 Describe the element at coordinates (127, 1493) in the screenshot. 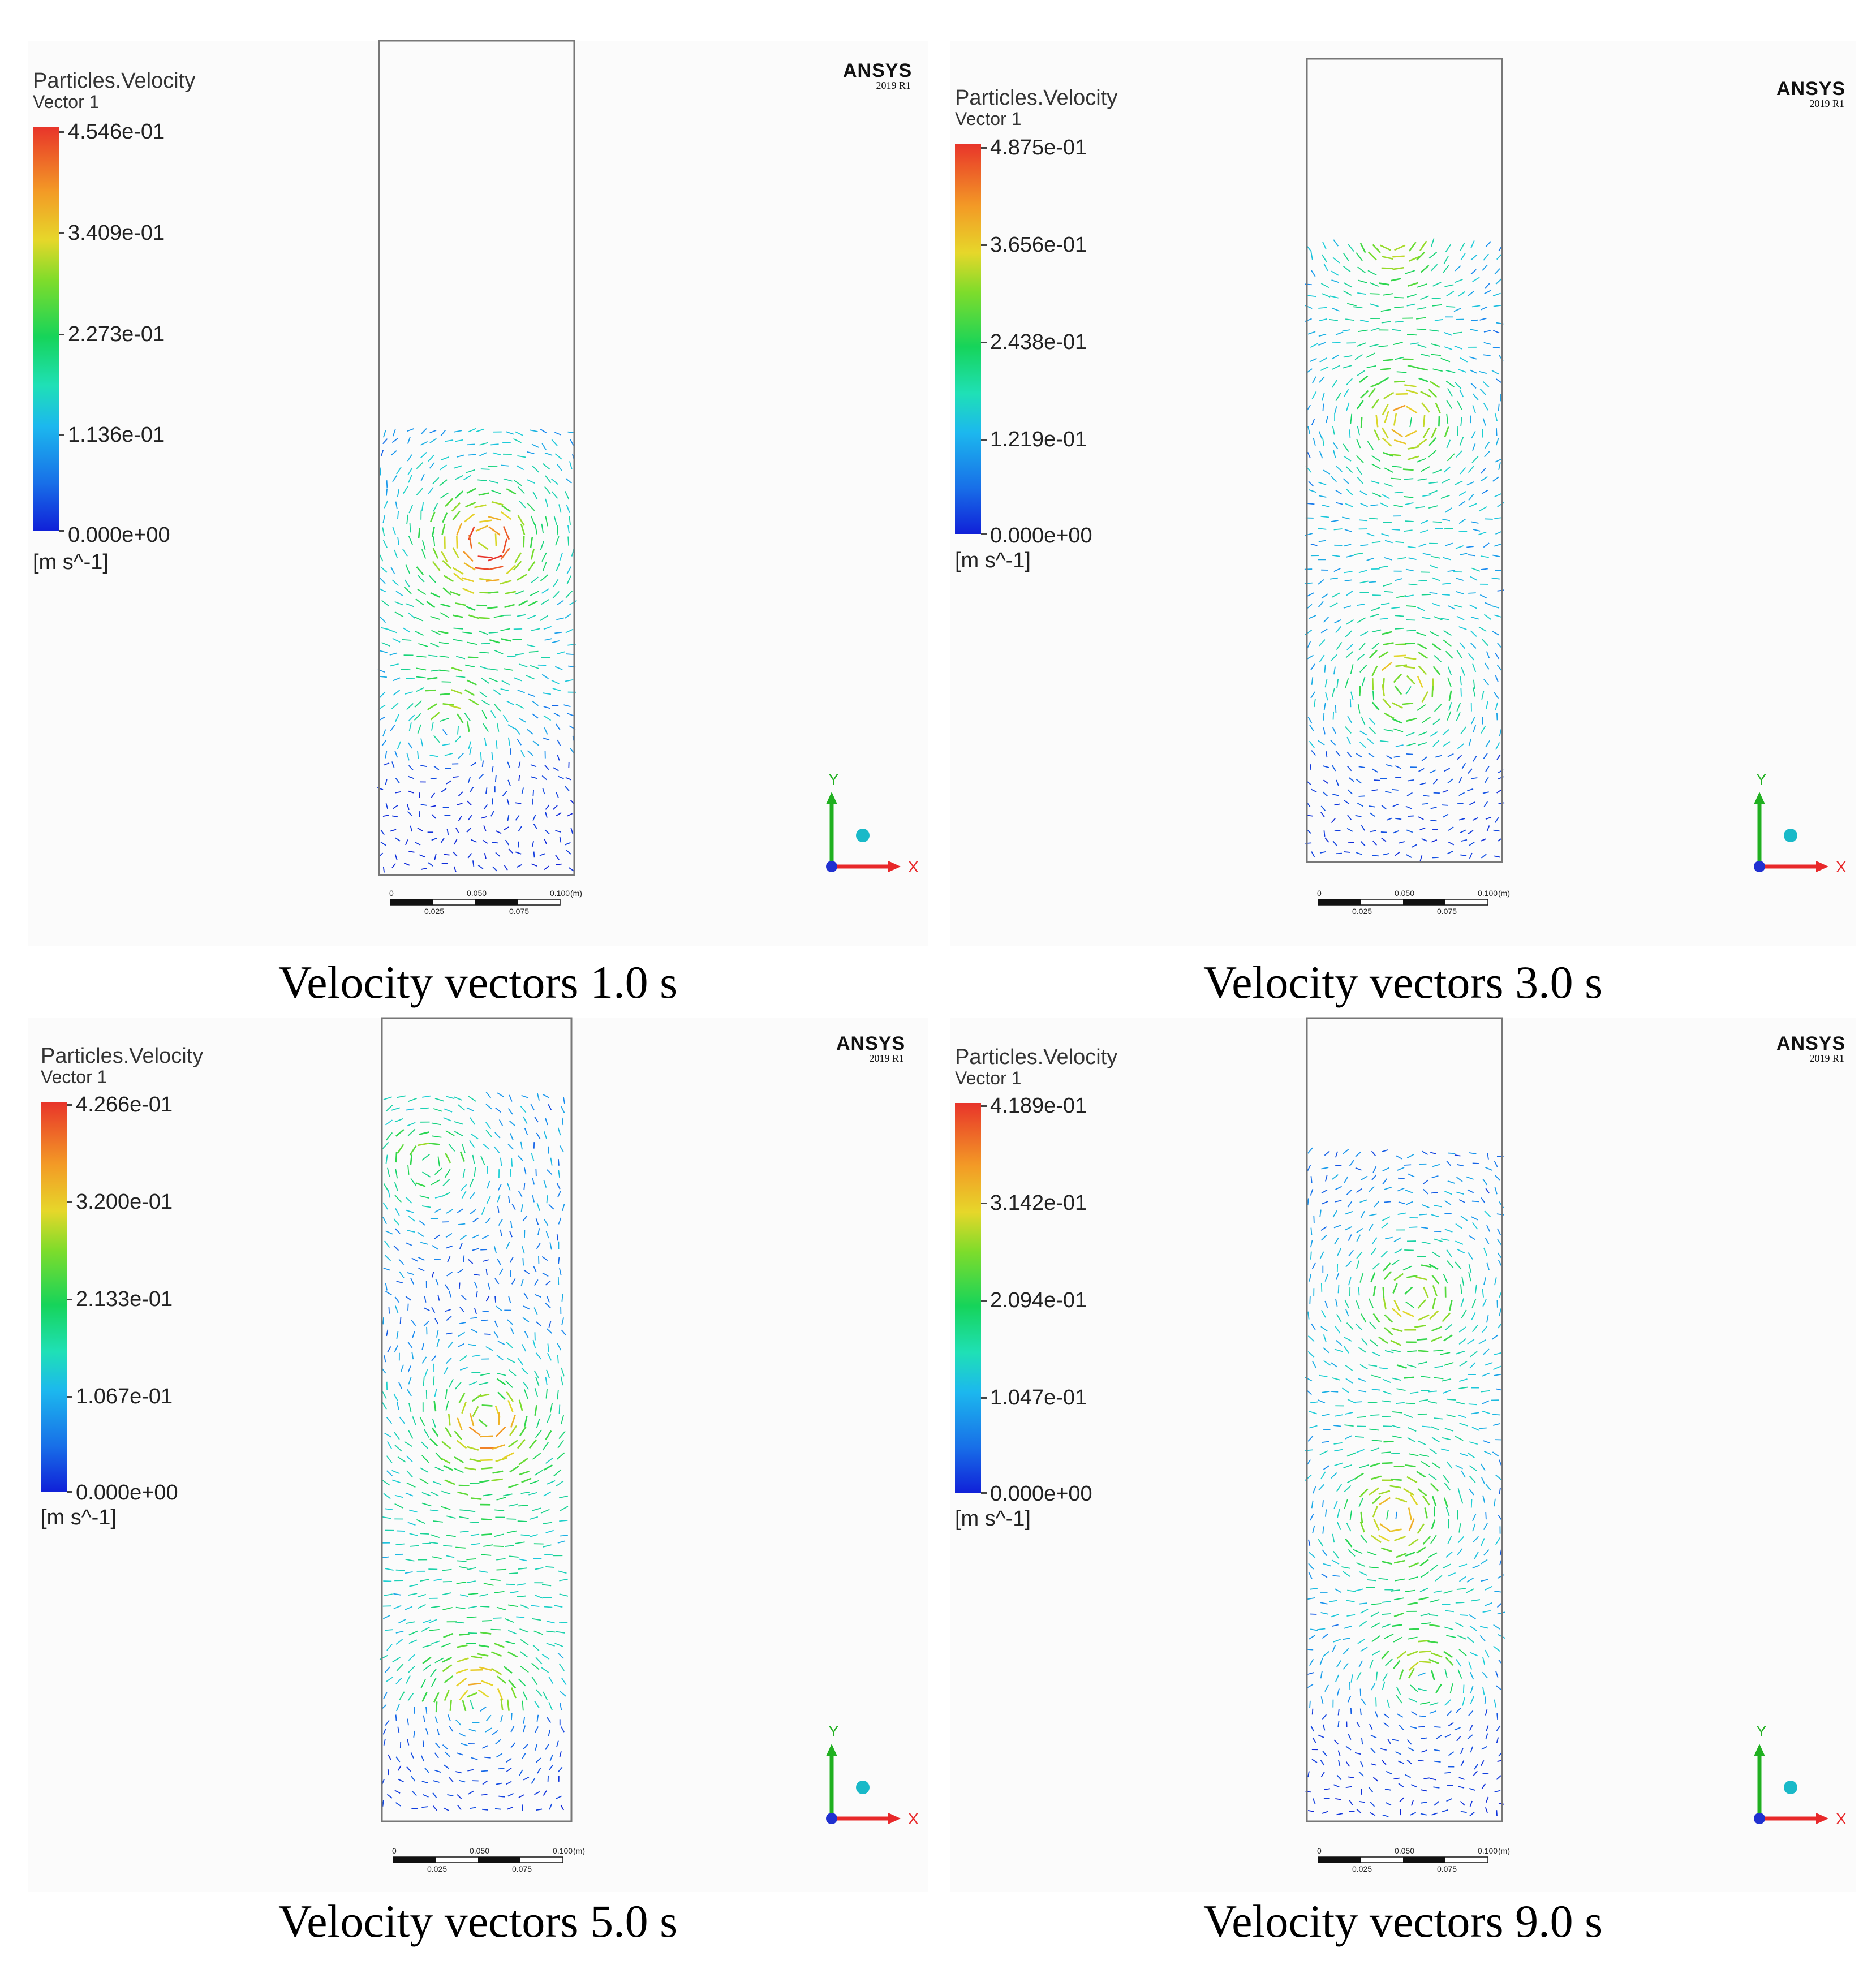

I see `tick-label-min: 0.000e+00` at that location.